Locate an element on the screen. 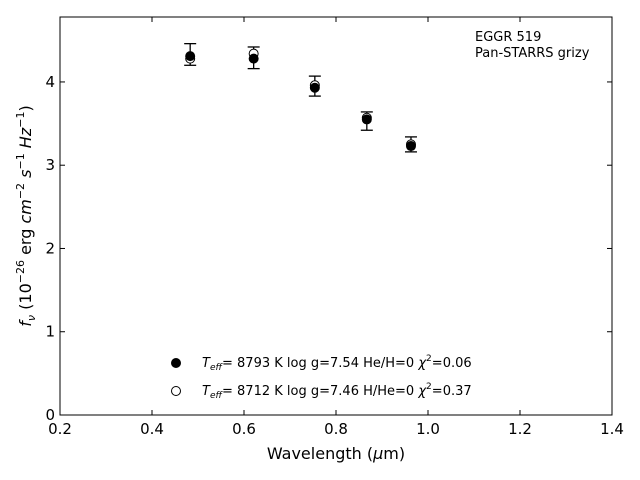 The width and height of the screenshot is (640, 480). x-axis-label: Wavelength (μm) is located at coordinates (336, 453).